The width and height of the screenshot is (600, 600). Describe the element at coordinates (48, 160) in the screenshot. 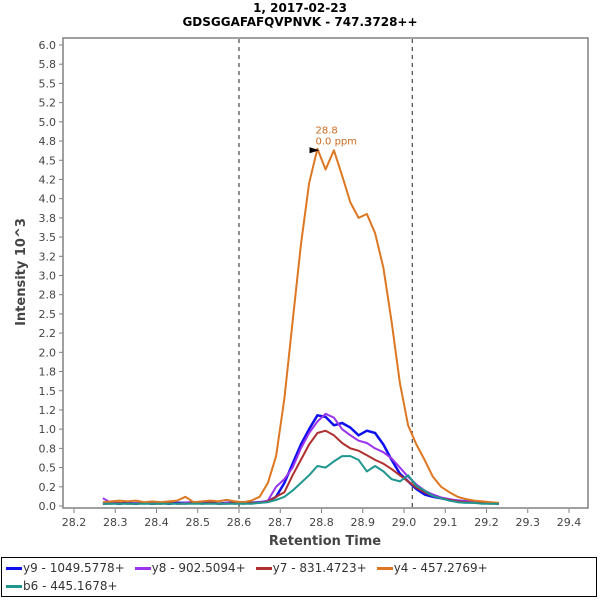

I see `y-tick-label: 4.5` at that location.